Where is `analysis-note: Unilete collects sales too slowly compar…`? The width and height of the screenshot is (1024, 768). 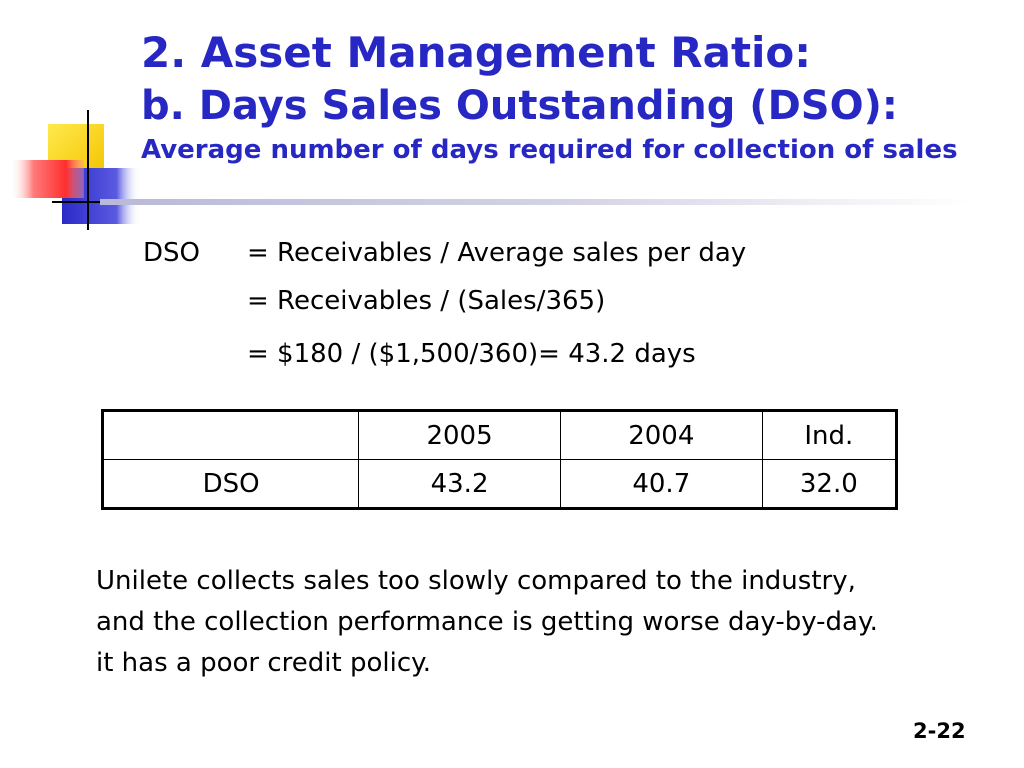 analysis-note: Unilete collects sales too slowly compar… is located at coordinates (487, 622).